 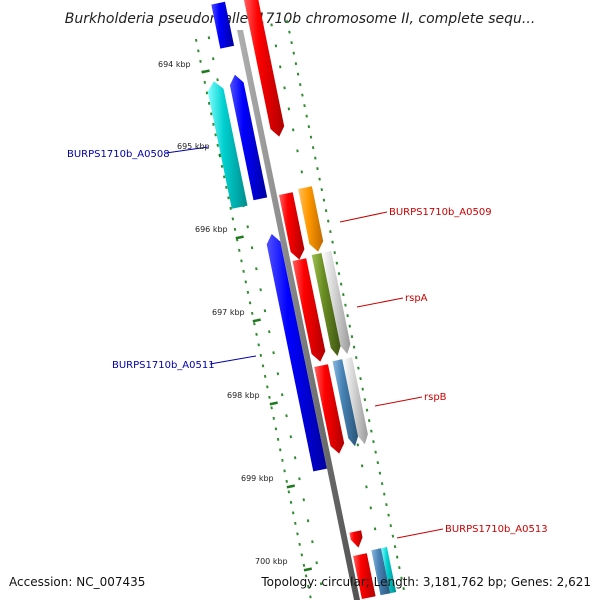 What do you see at coordinates (187, 150) in the screenshot?
I see `leader-a0508` at bounding box center [187, 150].